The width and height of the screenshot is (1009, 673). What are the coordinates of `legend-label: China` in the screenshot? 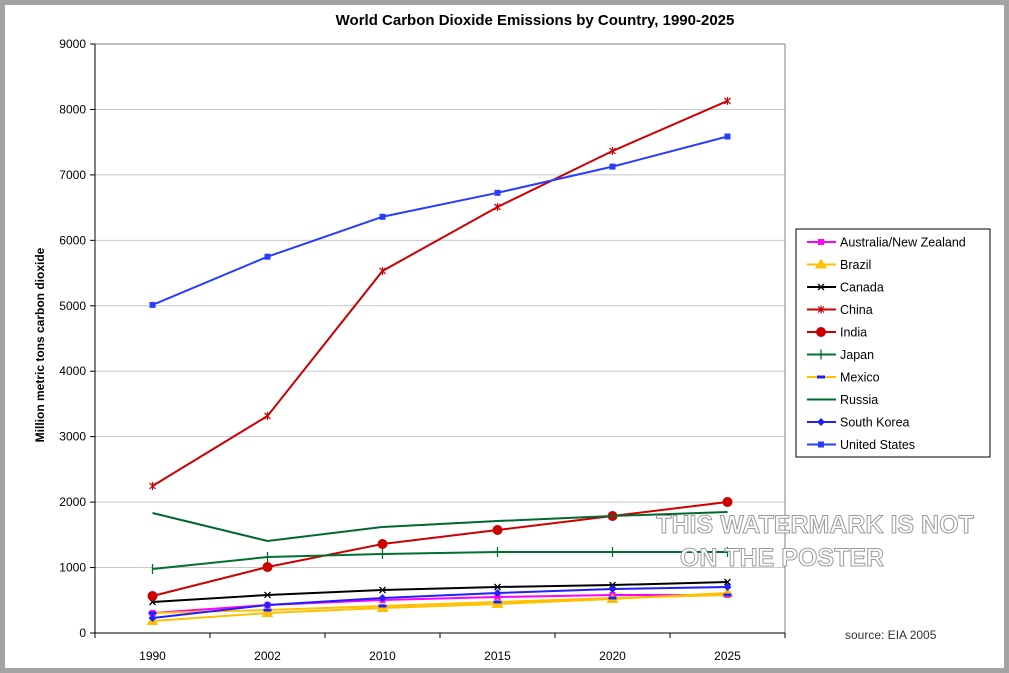 It's located at (856, 310).